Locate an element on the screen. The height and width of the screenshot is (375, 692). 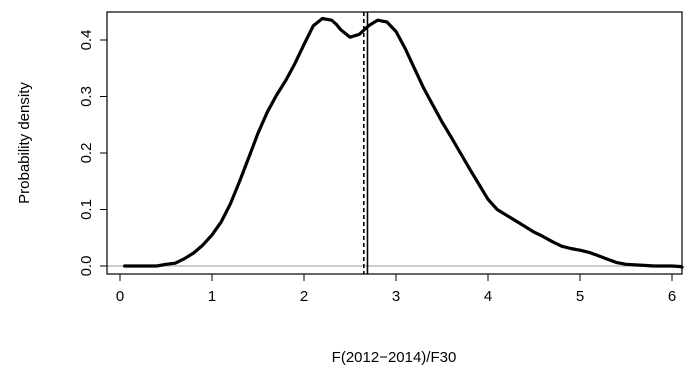
x-tick-label: 3 is located at coordinates (396, 296).